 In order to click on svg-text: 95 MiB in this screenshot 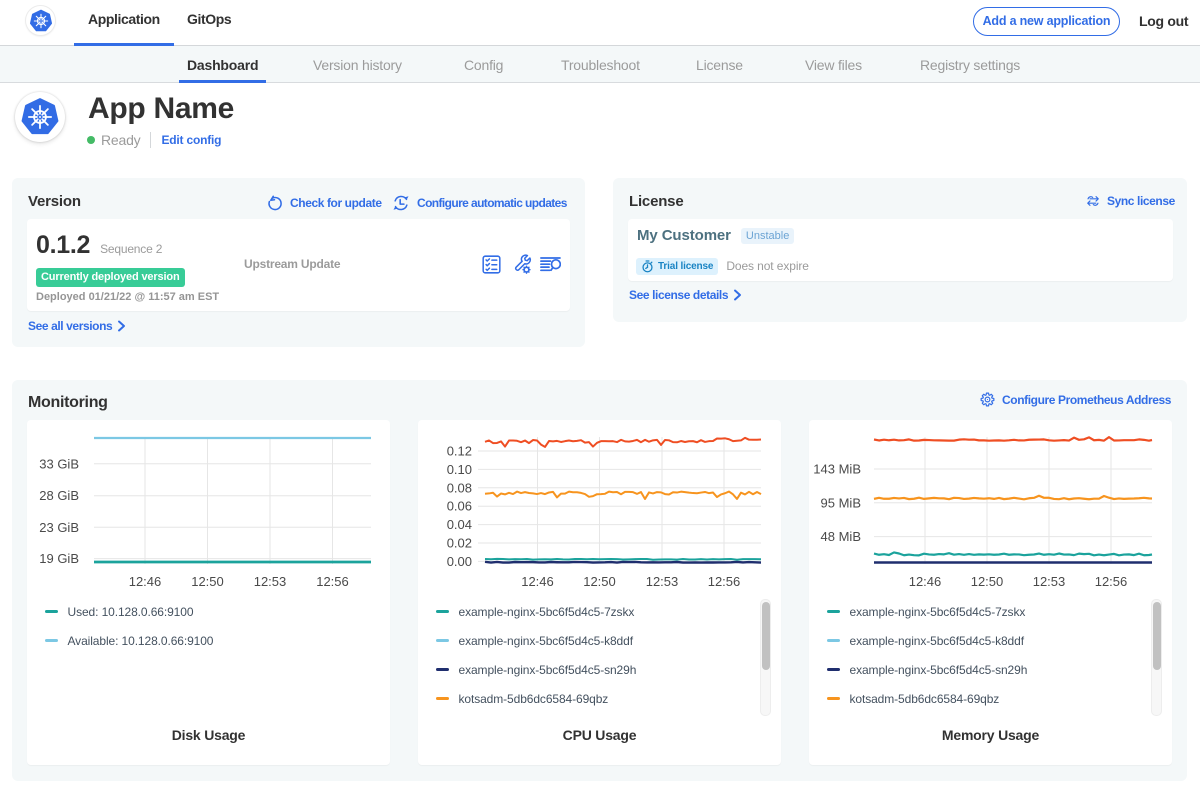, I will do `click(841, 502)`.